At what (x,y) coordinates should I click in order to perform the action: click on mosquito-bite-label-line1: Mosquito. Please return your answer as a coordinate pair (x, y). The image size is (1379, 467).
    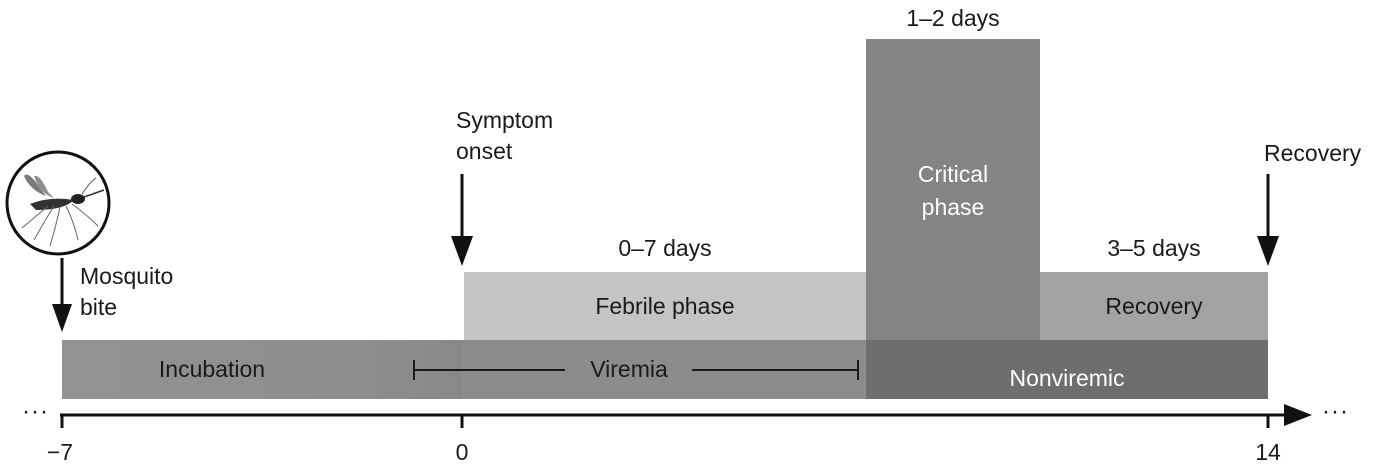
    Looking at the image, I should click on (127, 276).